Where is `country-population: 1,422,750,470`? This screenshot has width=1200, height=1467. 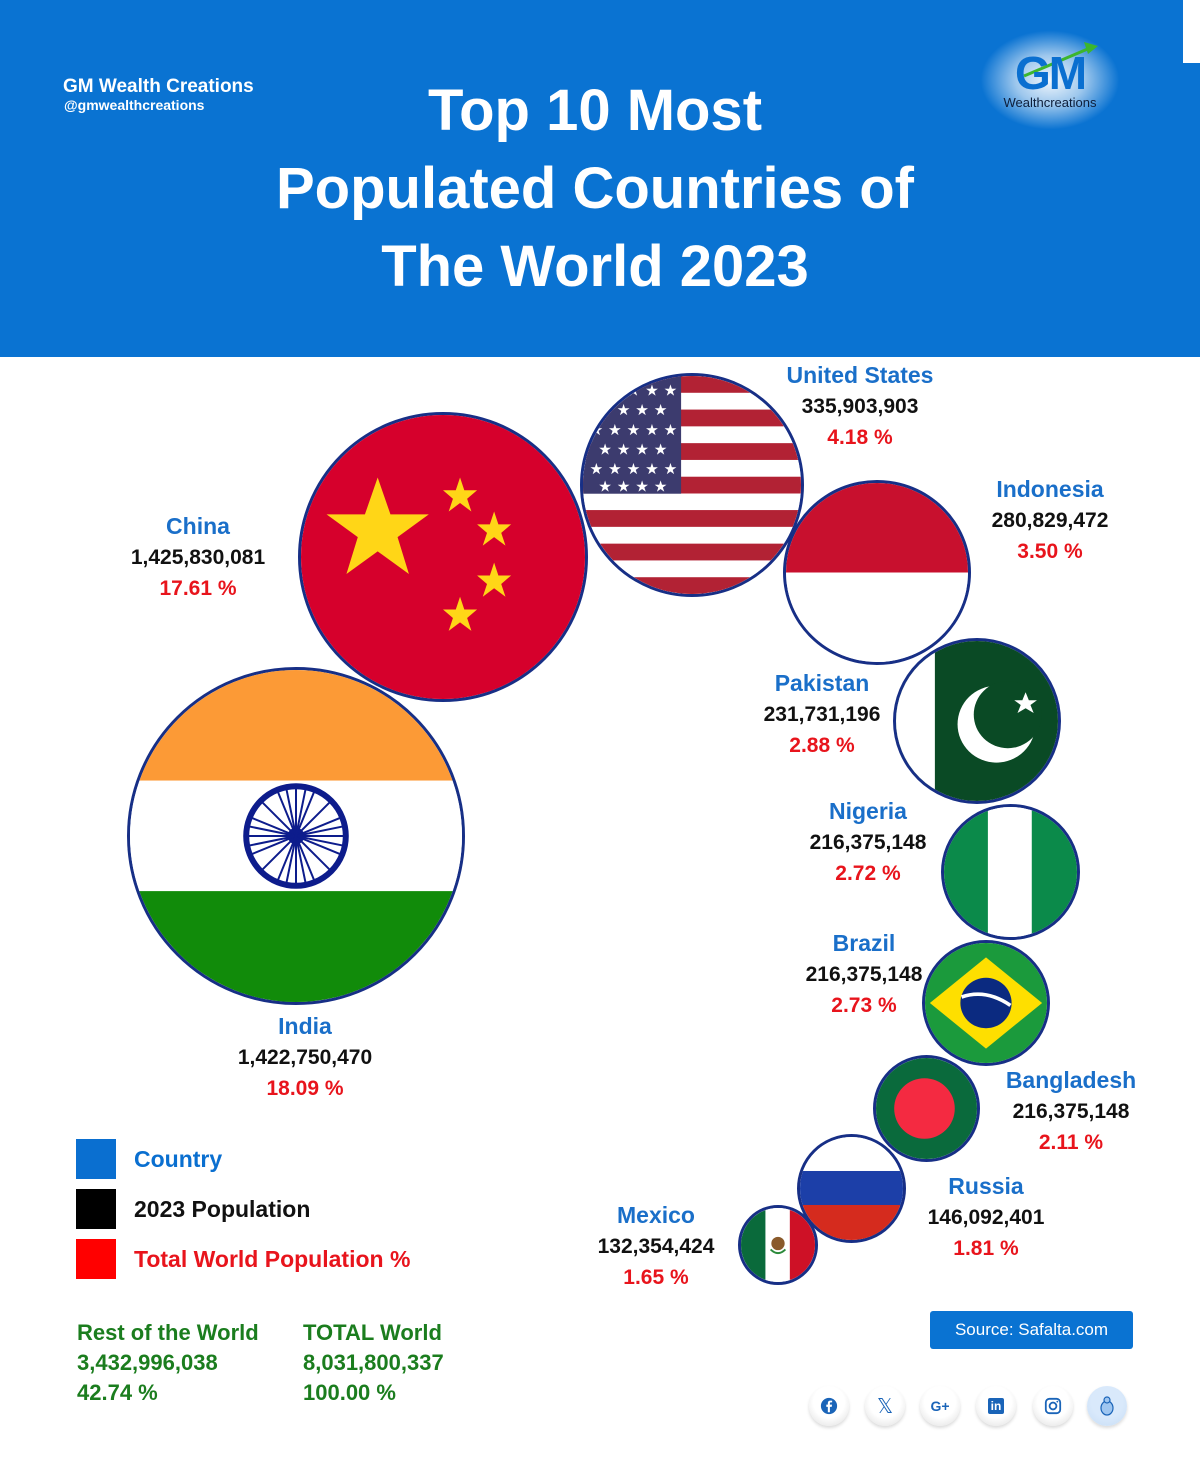 country-population: 1,422,750,470 is located at coordinates (305, 1057).